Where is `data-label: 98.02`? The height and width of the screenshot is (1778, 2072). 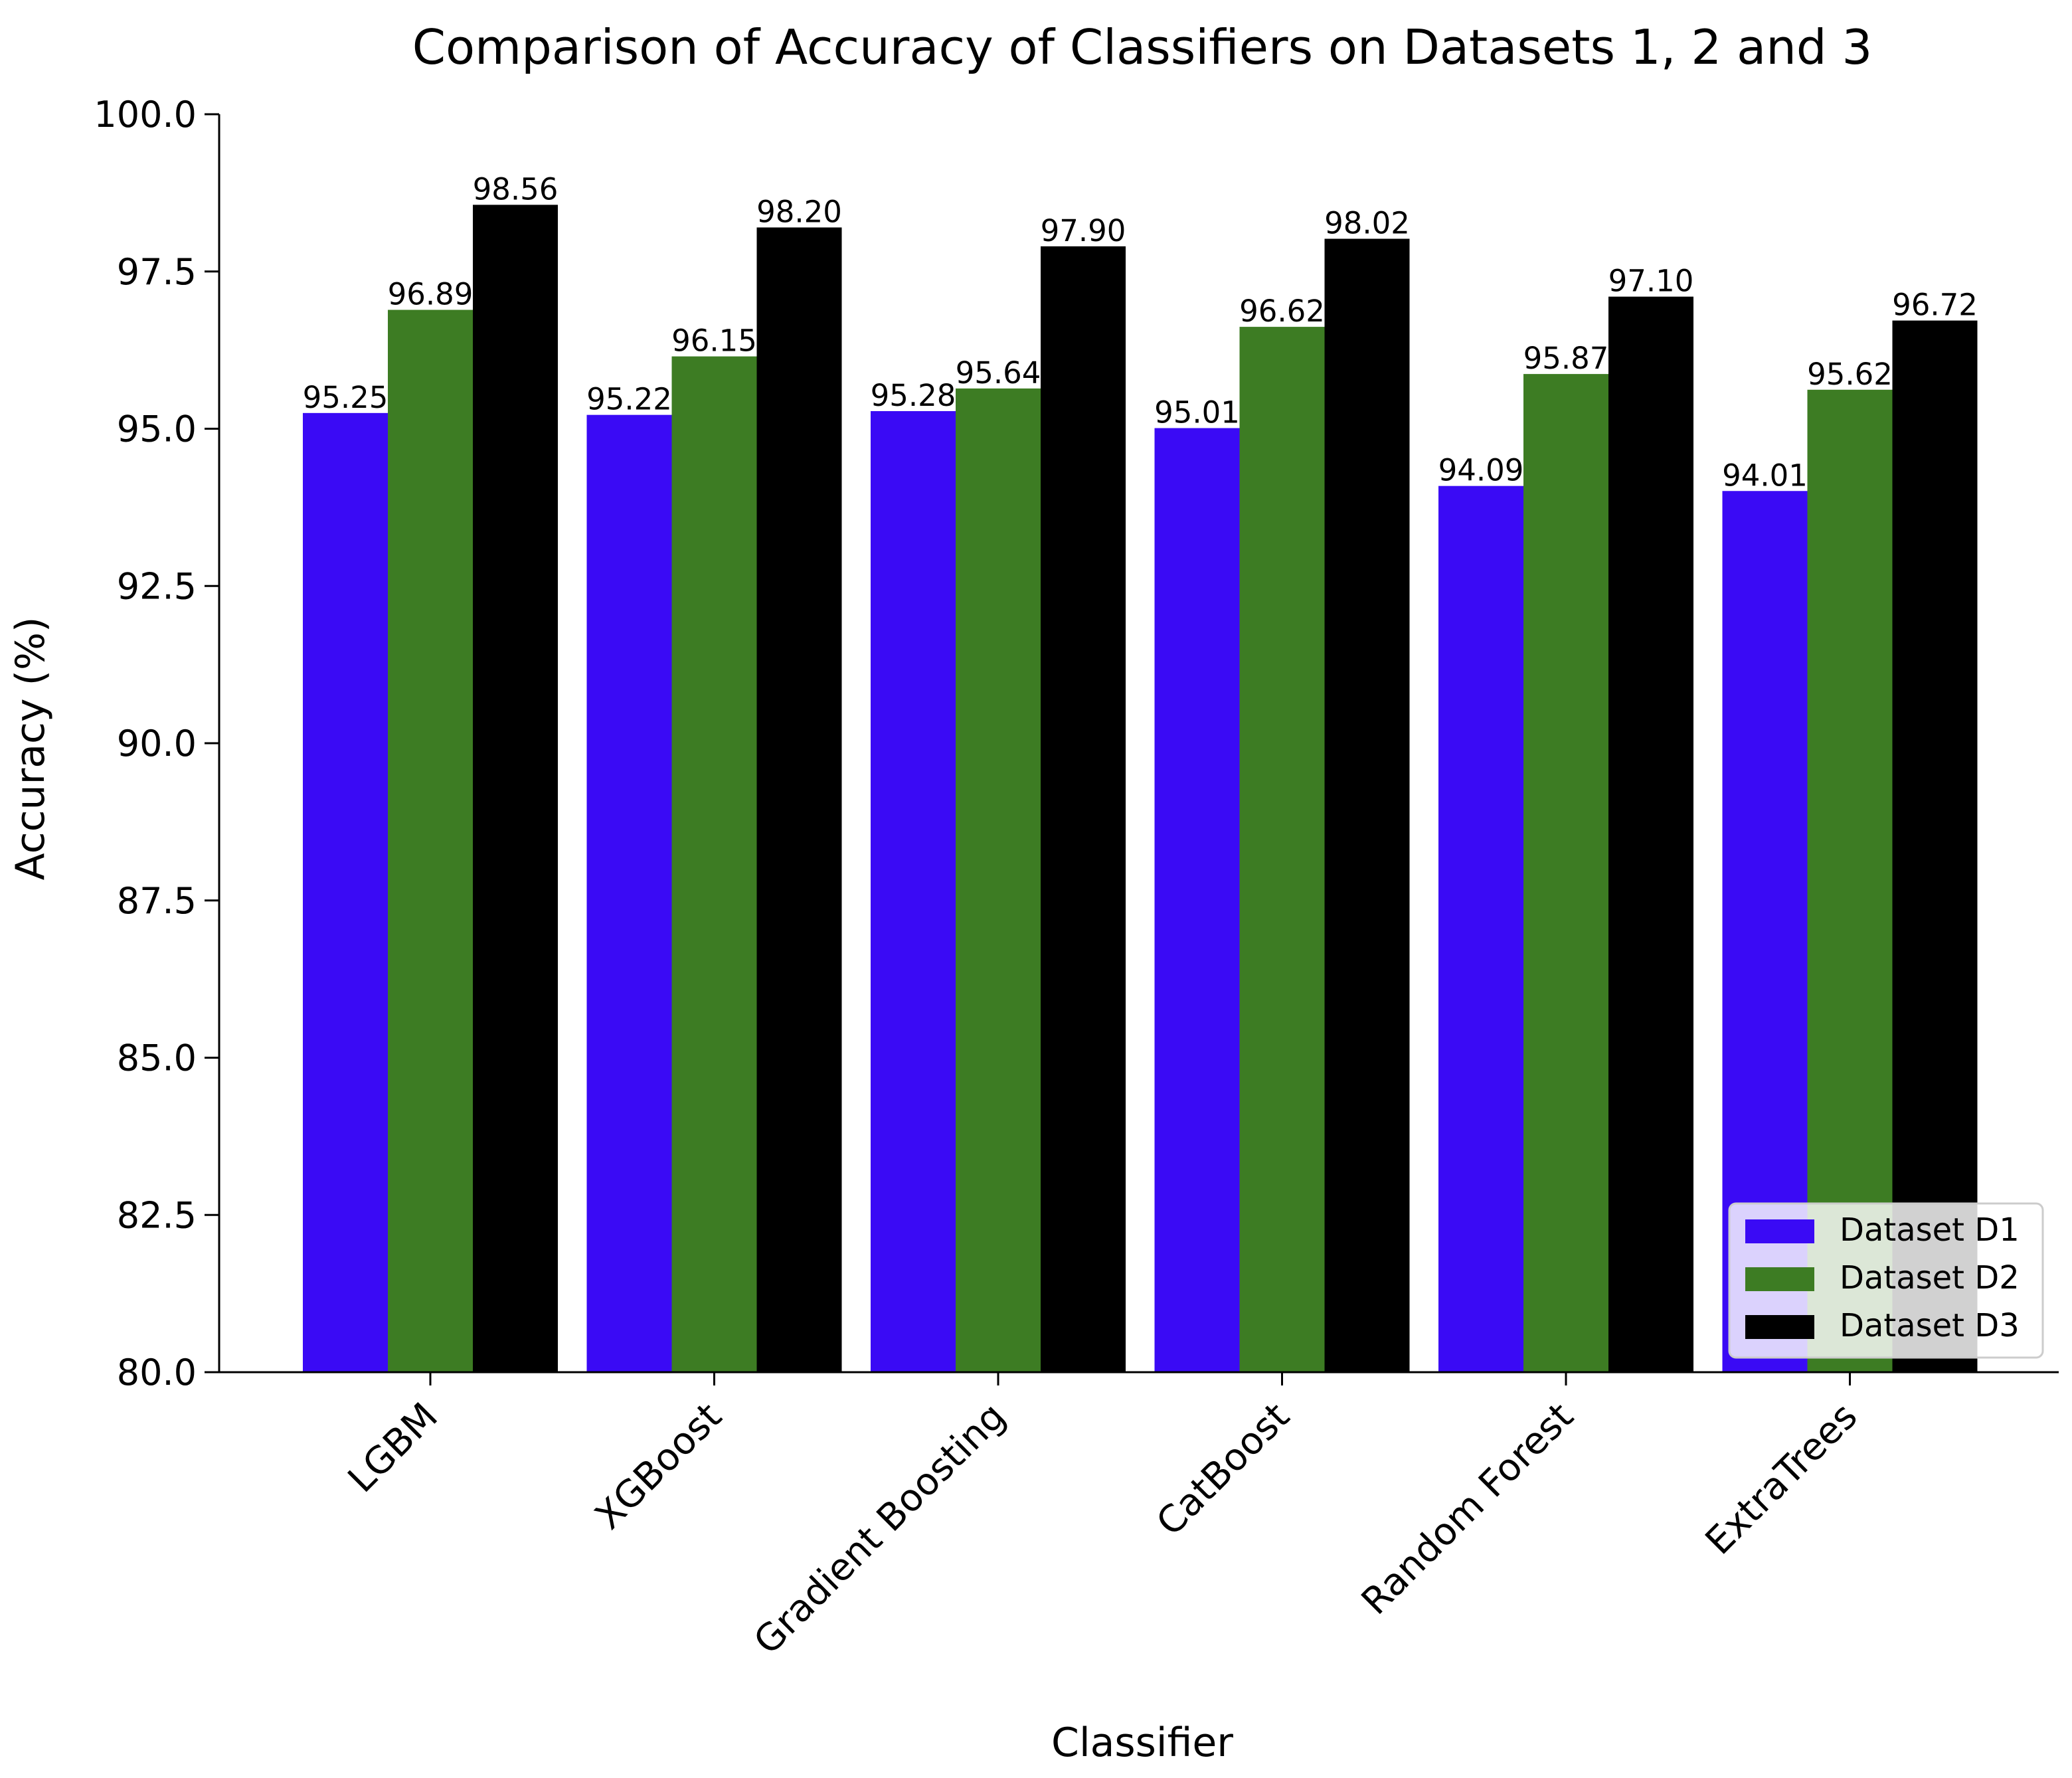 data-label: 98.02 is located at coordinates (1367, 223).